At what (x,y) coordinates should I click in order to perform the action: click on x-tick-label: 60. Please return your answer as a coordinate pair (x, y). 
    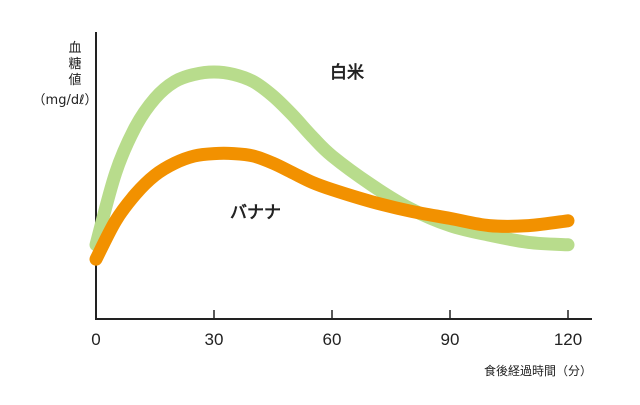
    Looking at the image, I should click on (332, 339).